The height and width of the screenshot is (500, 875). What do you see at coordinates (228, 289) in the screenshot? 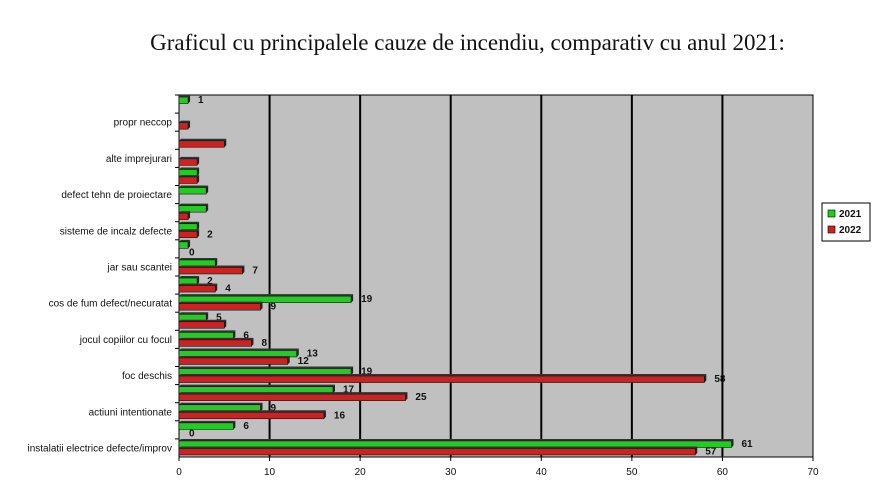
I see `data-label: 4` at bounding box center [228, 289].